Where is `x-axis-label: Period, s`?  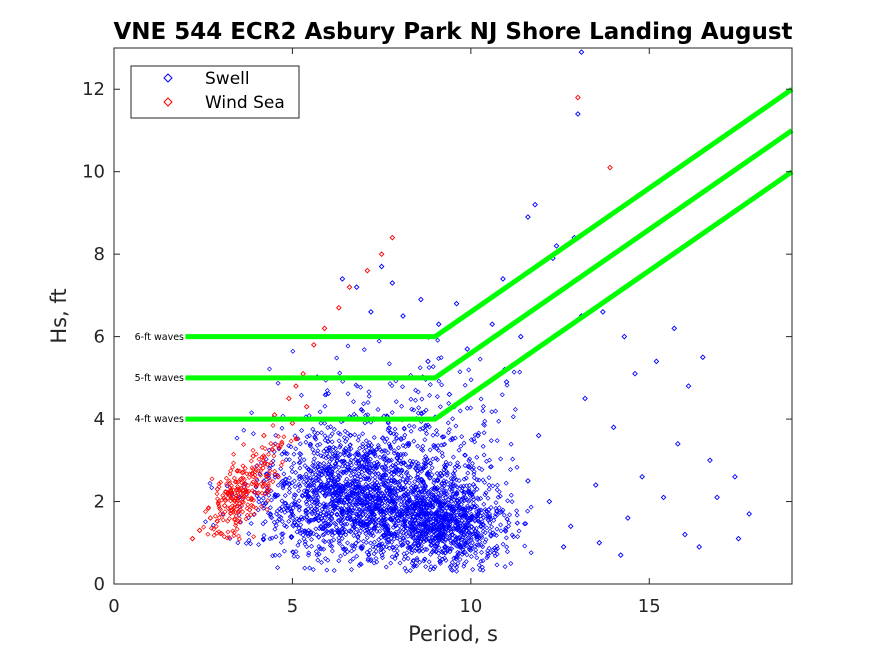 x-axis-label: Period, s is located at coordinates (453, 634).